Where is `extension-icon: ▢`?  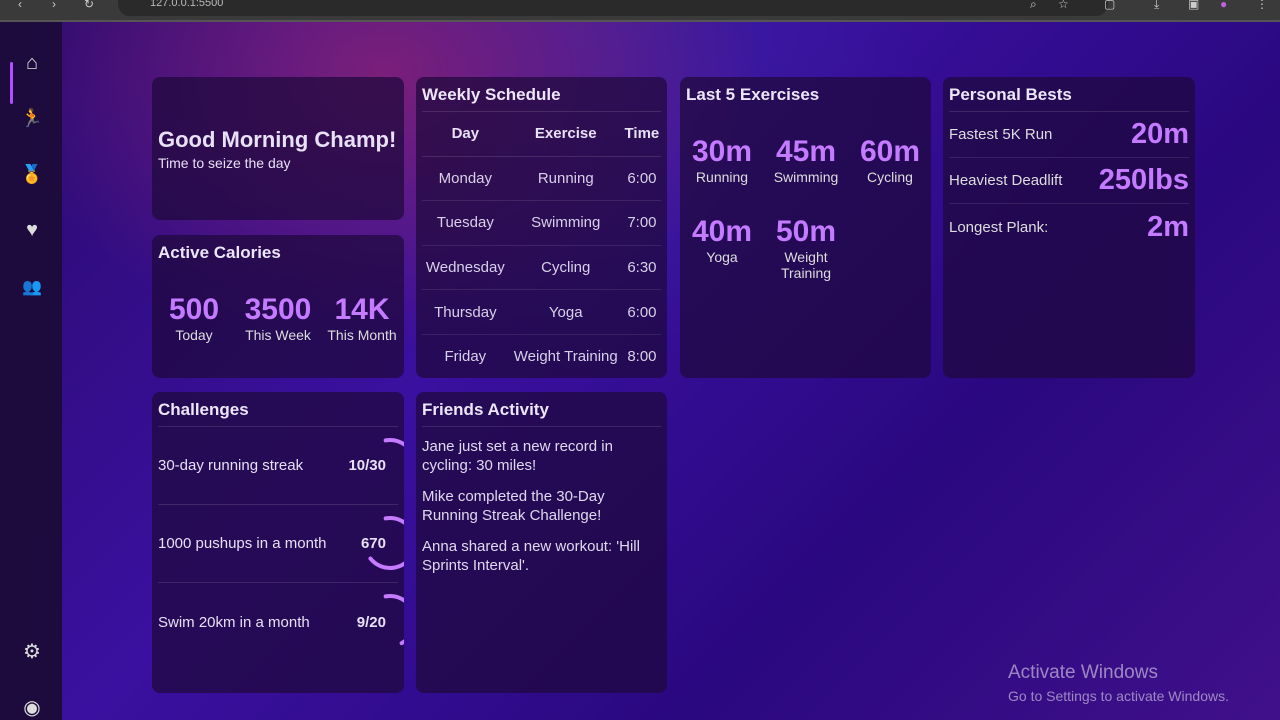
extension-icon: ▢ is located at coordinates (1110, 5).